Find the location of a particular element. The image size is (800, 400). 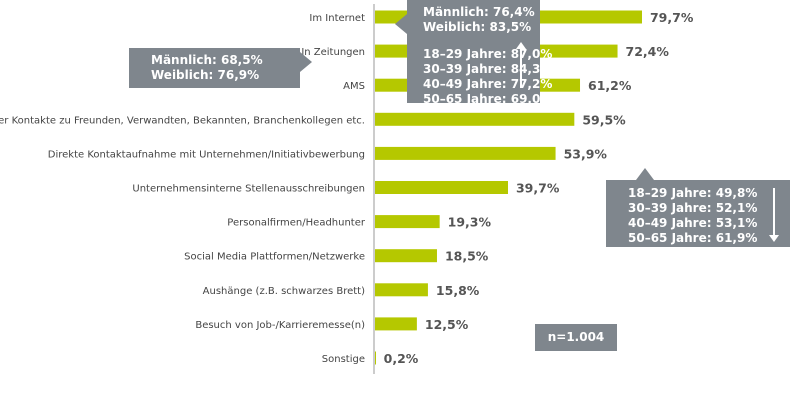

value-label: 79,7% is located at coordinates (672, 17).